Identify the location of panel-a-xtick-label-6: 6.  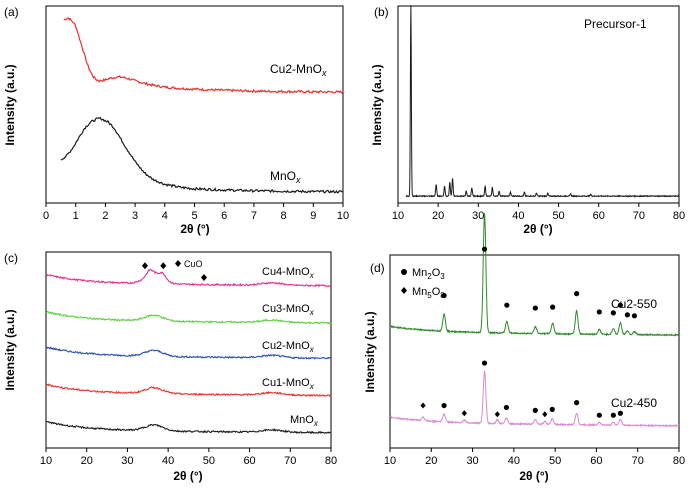
(224, 216).